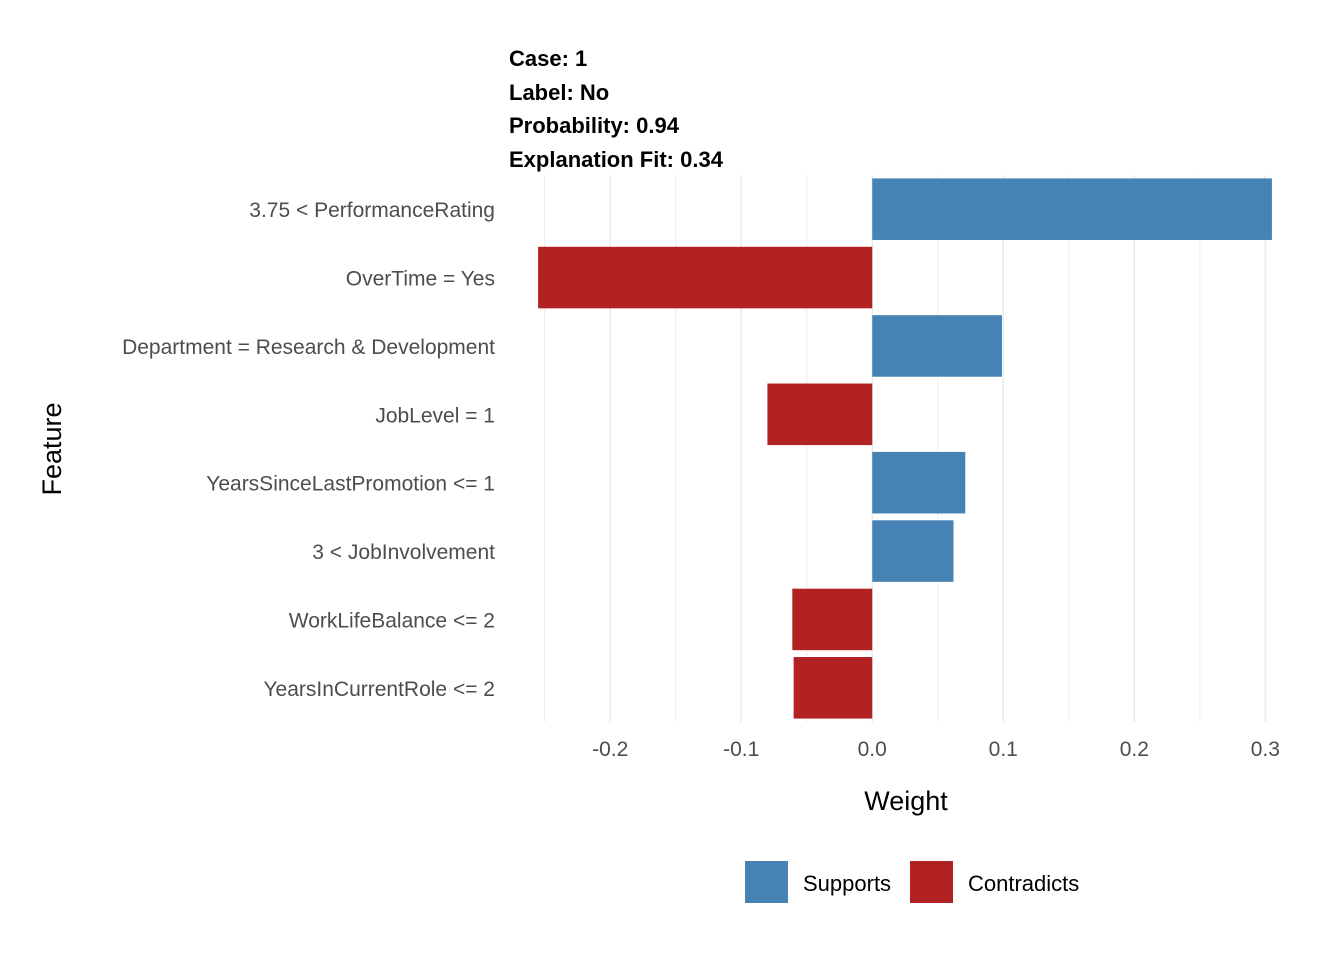  I want to click on x-tick-label: 0.1, so click(1003, 749).